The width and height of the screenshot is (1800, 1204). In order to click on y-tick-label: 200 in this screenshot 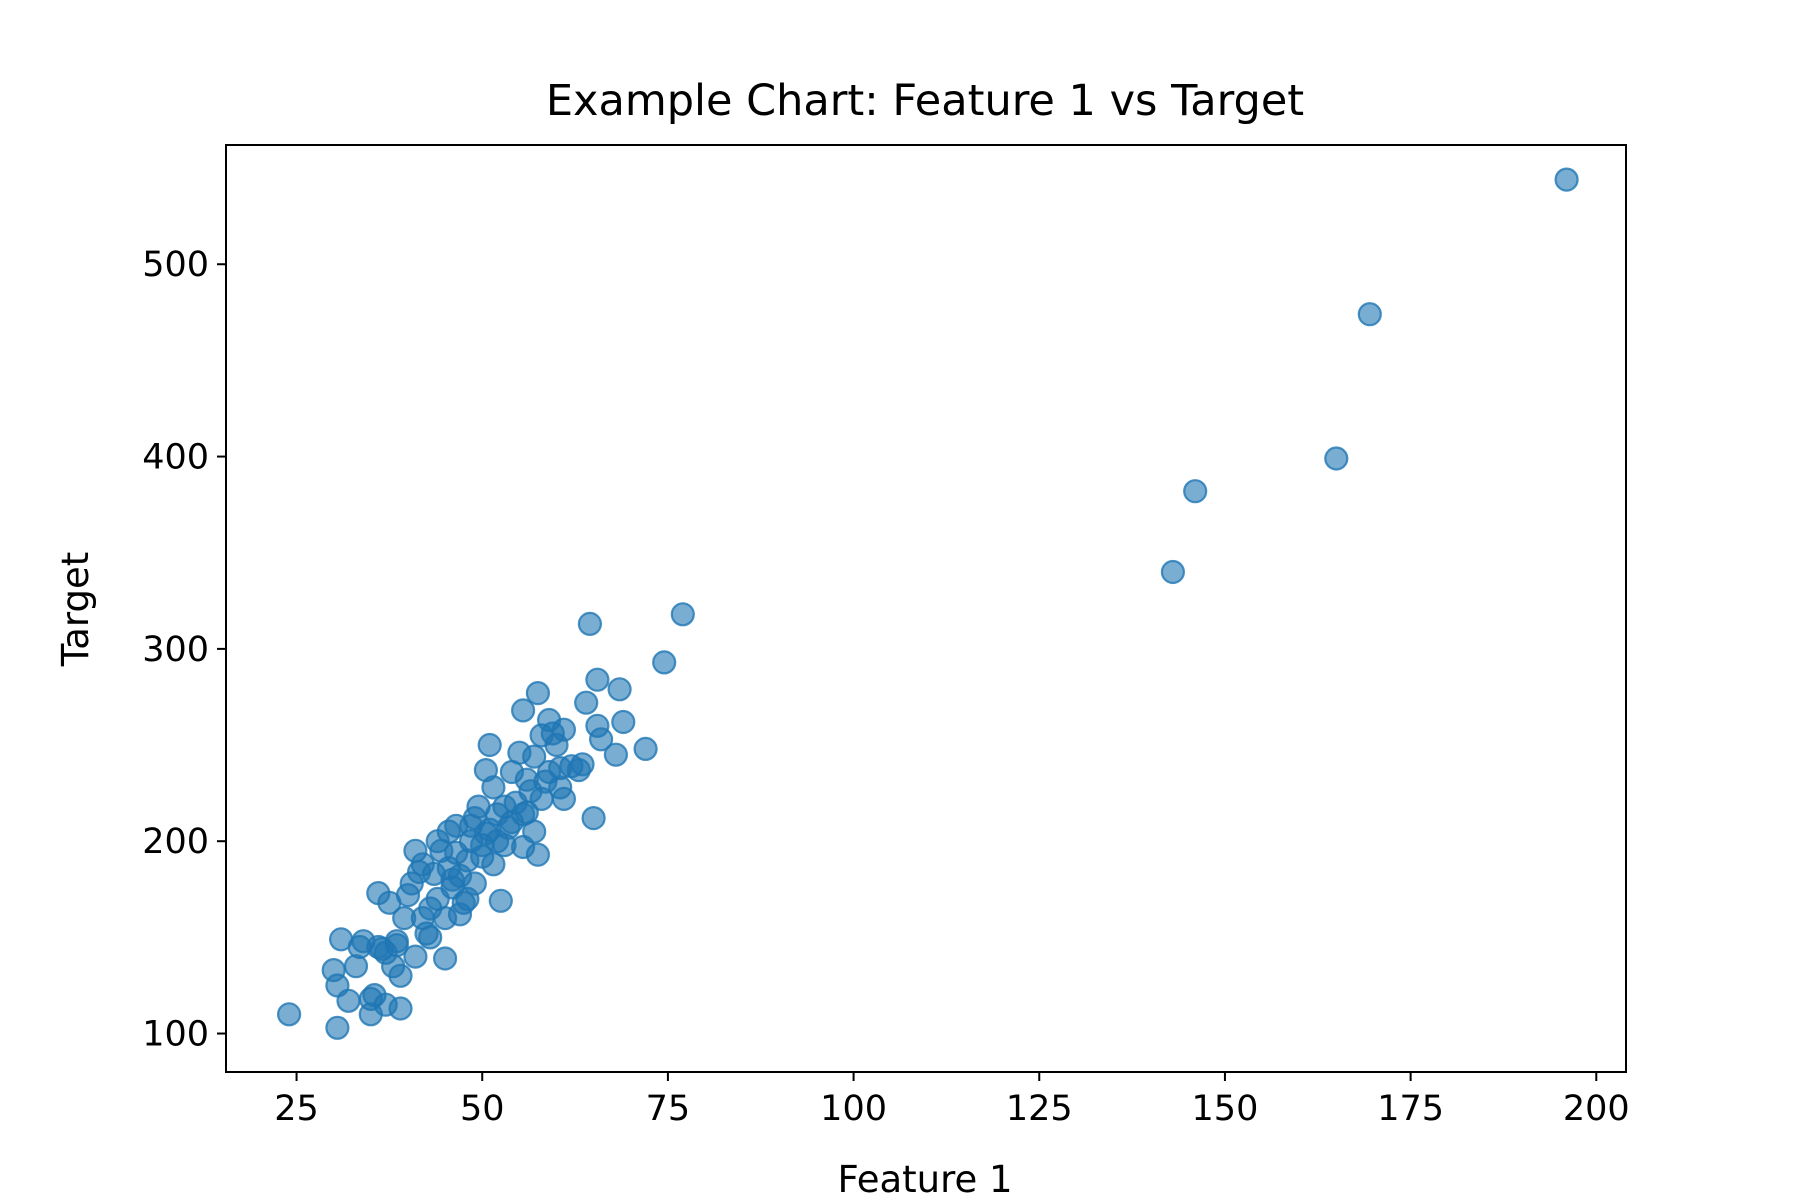, I will do `click(175, 842)`.